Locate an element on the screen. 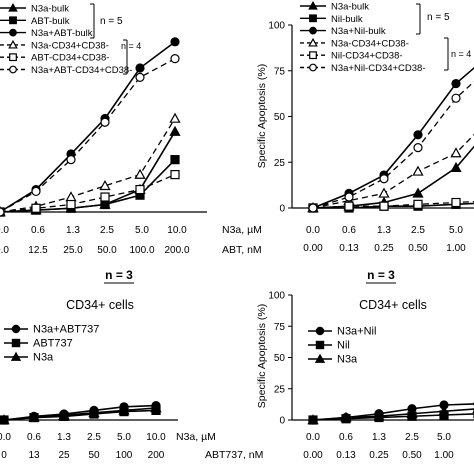  legend-label: Nil is located at coordinates (343, 346).